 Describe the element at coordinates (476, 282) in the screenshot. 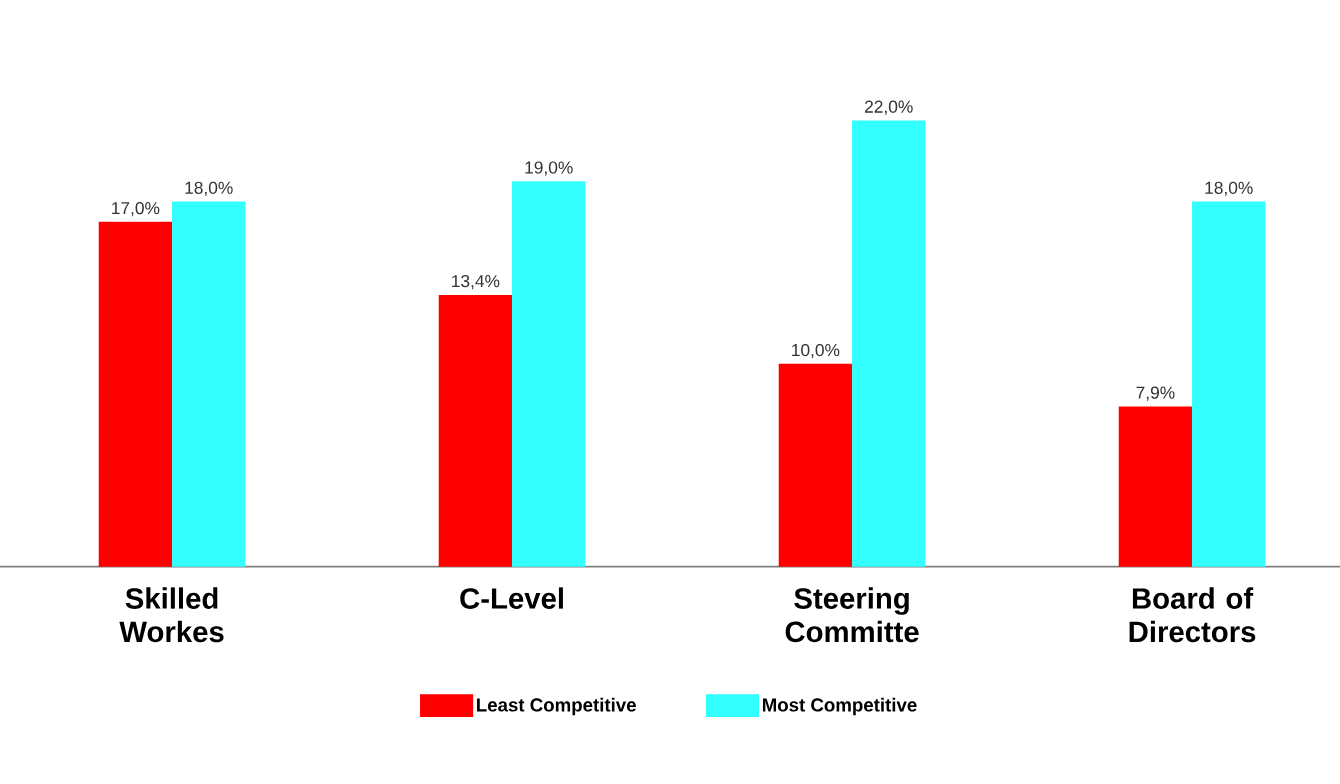

I see `data-label: 13,4%` at that location.